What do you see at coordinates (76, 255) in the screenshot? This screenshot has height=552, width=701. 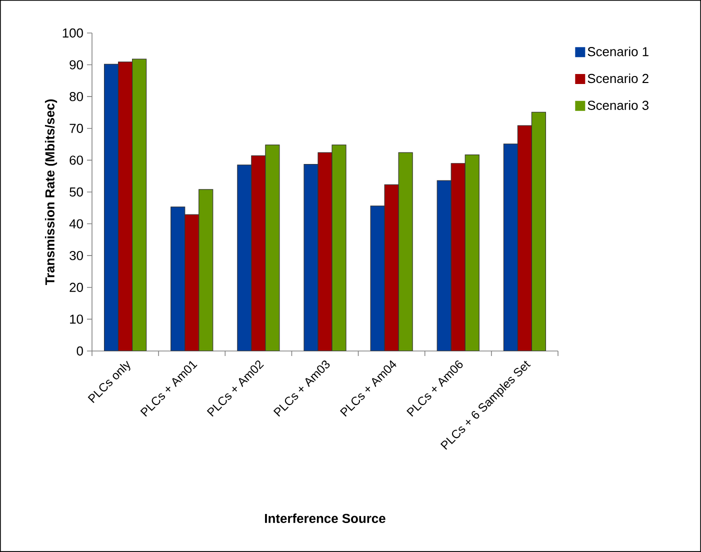 I see `y-tick-label: 30` at bounding box center [76, 255].